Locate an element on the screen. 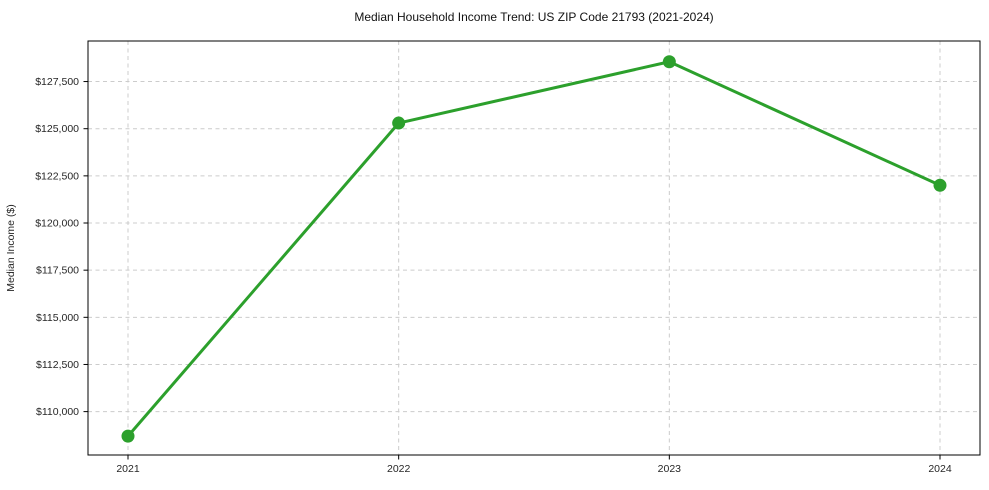 This screenshot has width=989, height=490. y-tick-label: $110,000 is located at coordinates (57, 412).